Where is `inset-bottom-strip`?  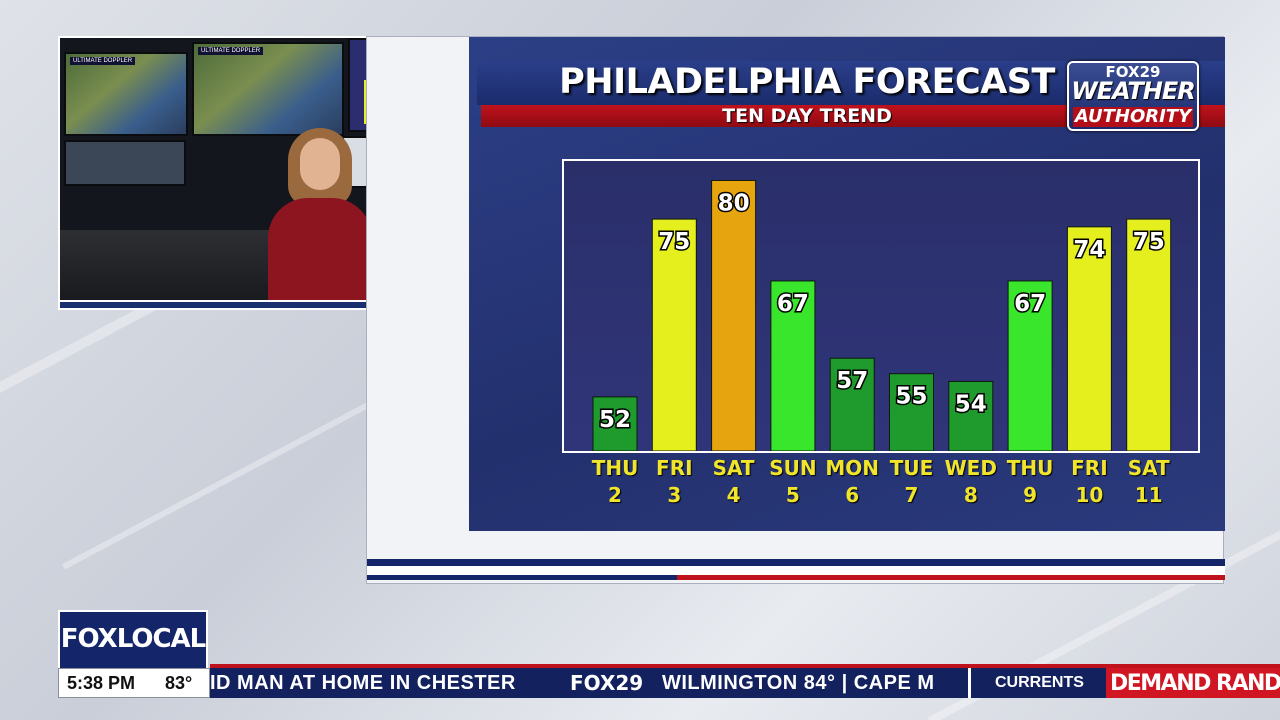 inset-bottom-strip is located at coordinates (261, 304).